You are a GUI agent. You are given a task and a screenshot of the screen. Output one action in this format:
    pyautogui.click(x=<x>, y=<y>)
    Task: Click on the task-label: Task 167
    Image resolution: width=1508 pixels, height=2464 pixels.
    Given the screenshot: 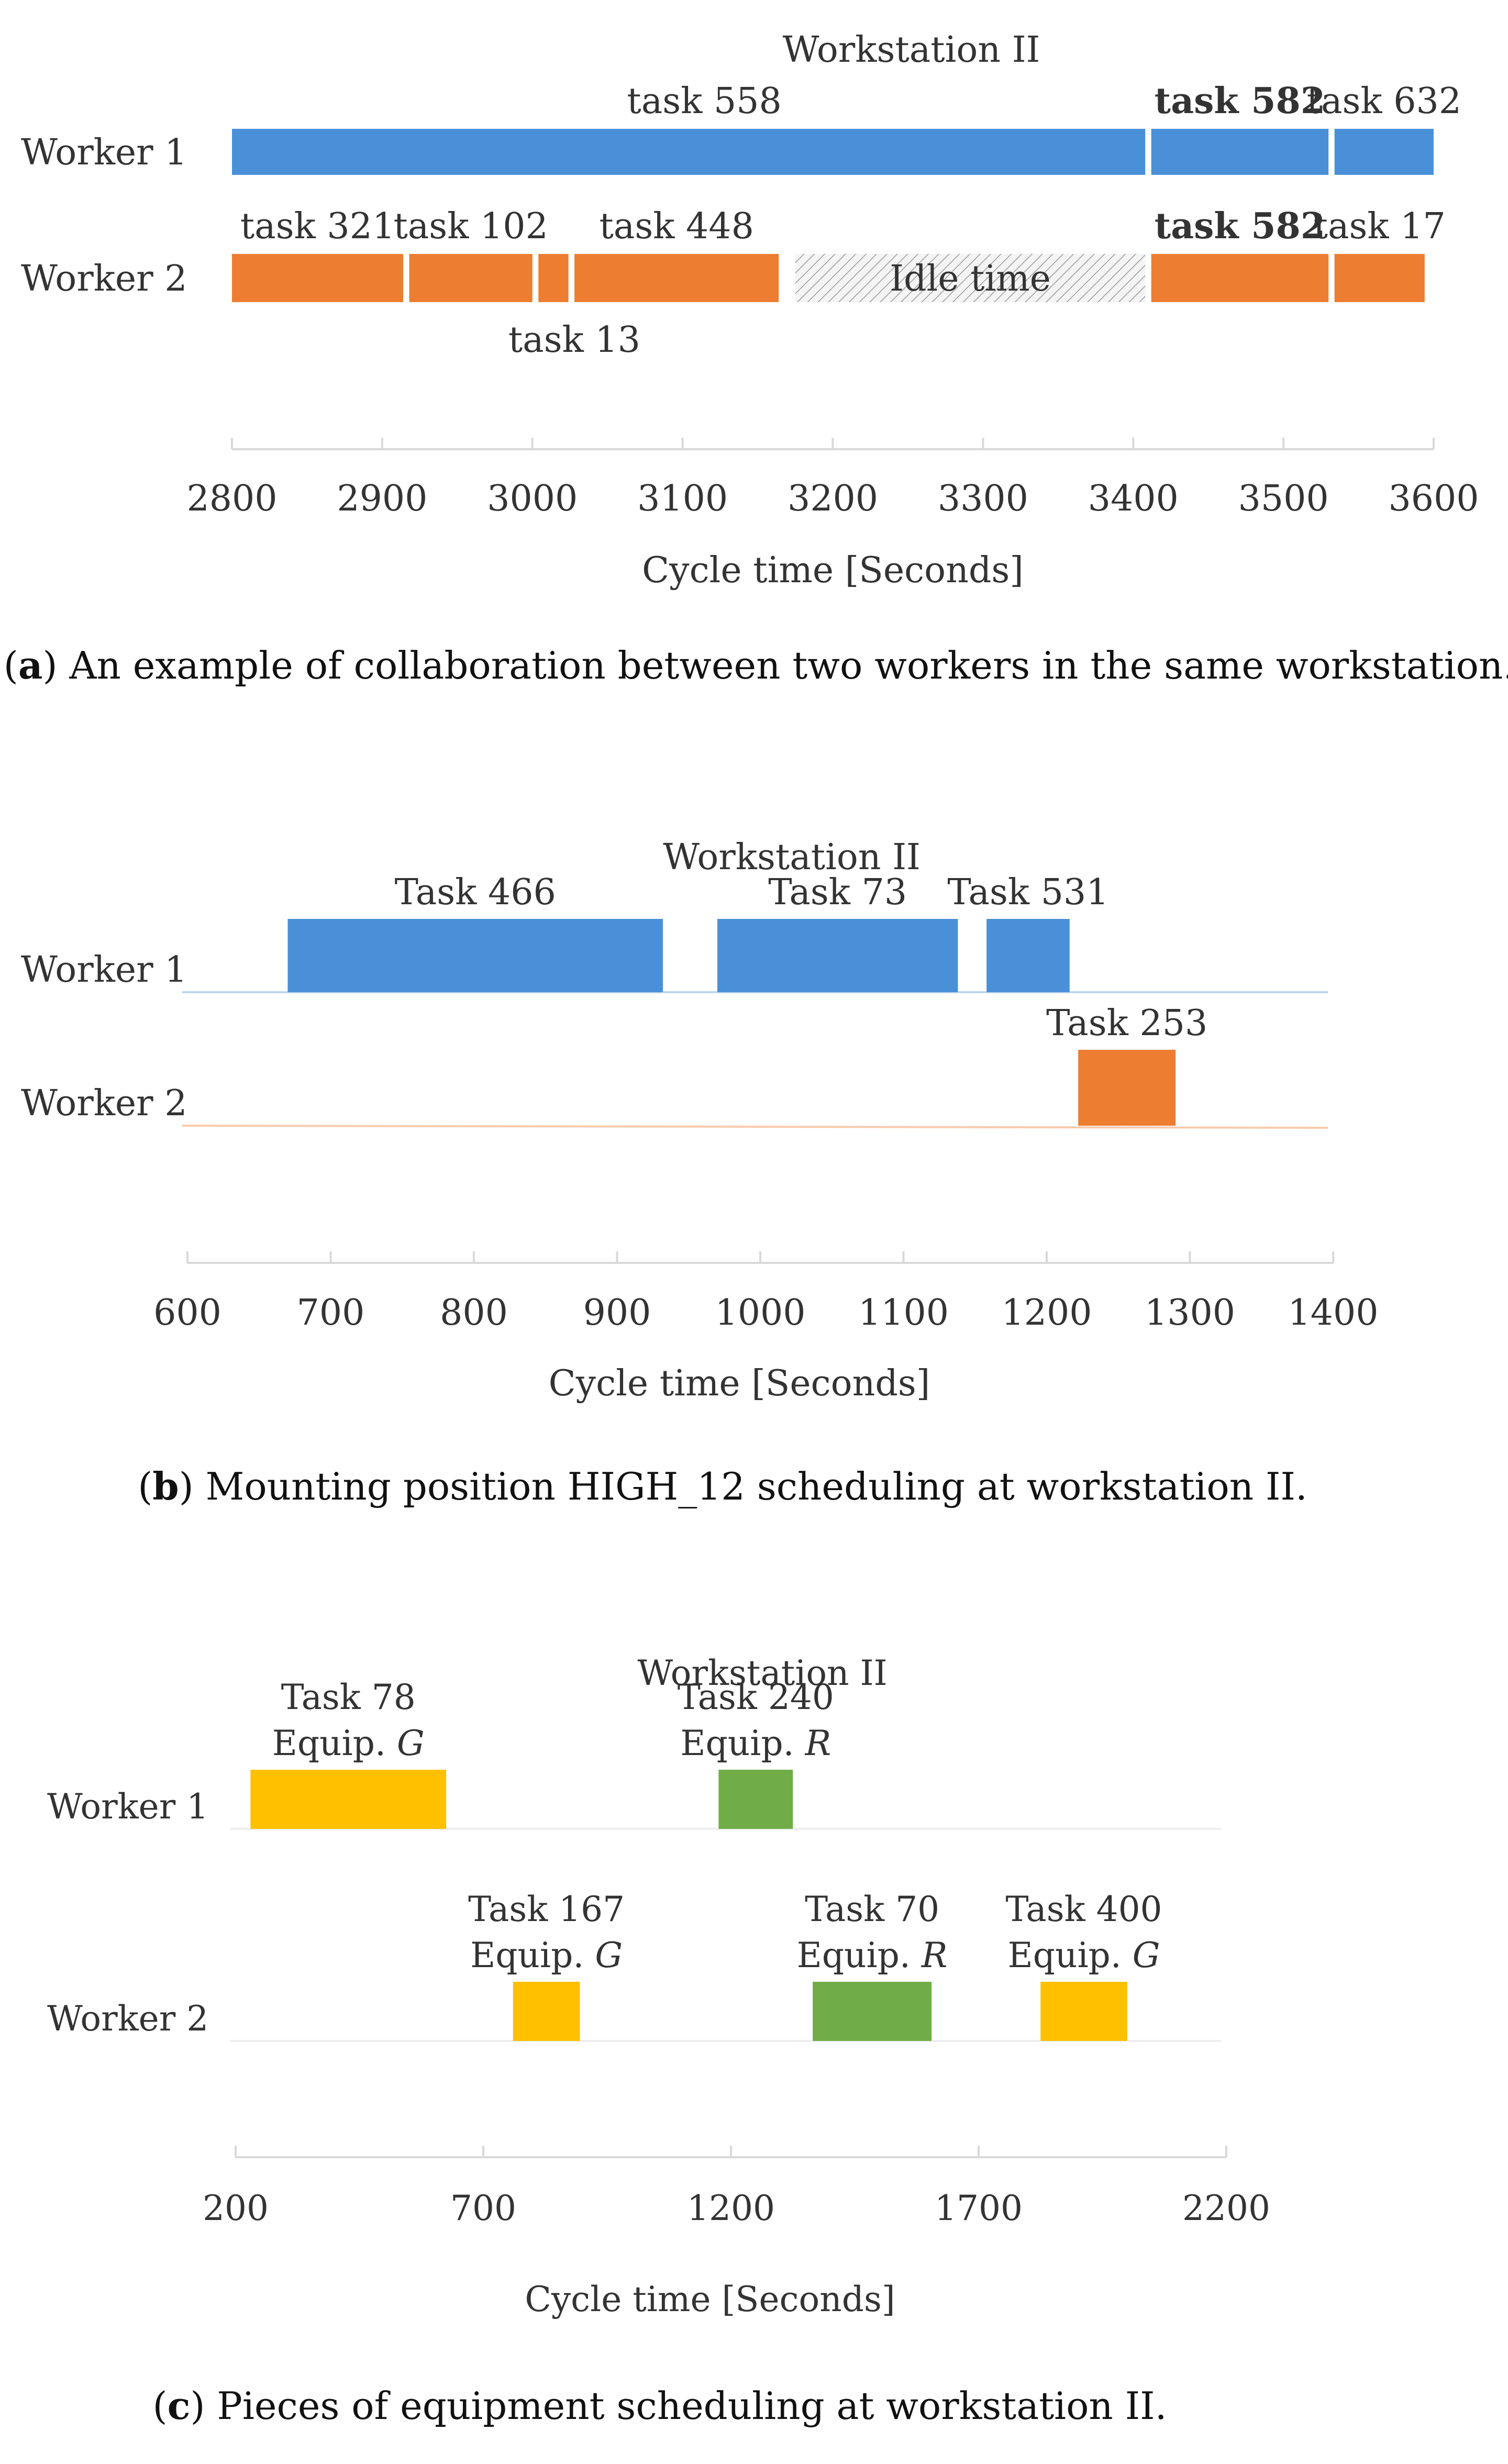 What is the action you would take?
    pyautogui.click(x=546, y=1909)
    